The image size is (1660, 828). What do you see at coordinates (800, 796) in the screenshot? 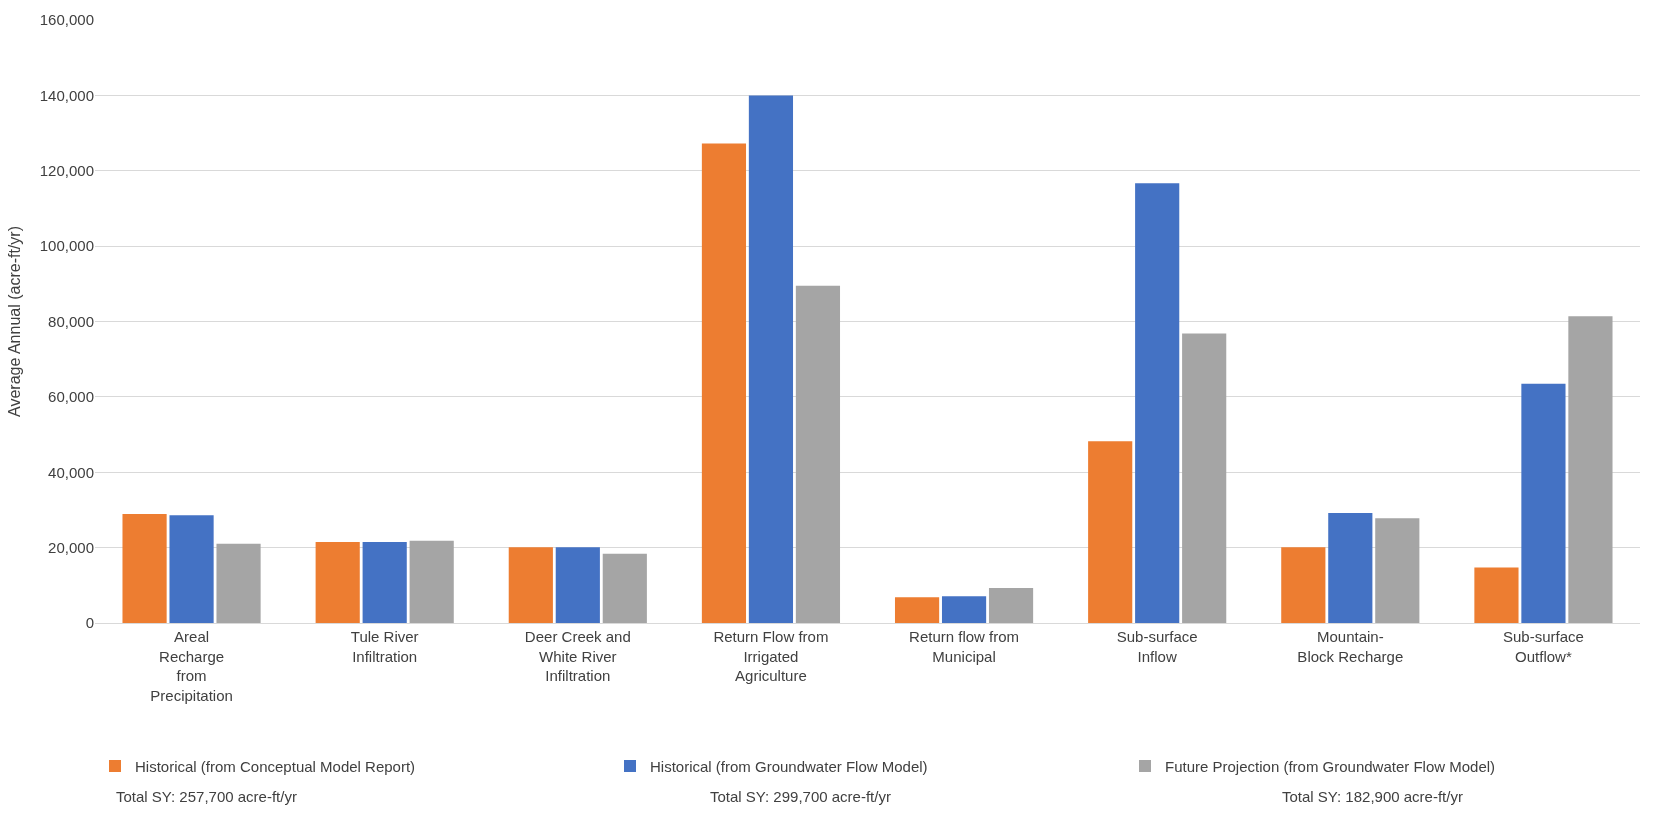
I see `text: Total SY: 299,700 acre-ft/yr` at bounding box center [800, 796].